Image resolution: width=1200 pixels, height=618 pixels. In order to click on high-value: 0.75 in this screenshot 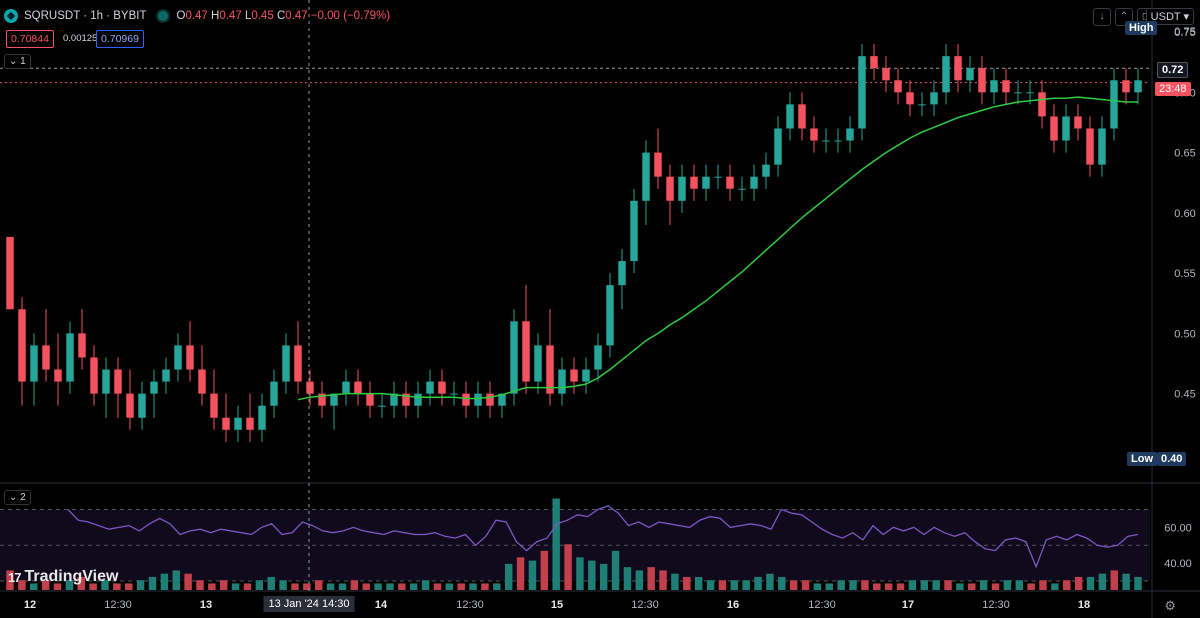, I will do `click(1184, 32)`.